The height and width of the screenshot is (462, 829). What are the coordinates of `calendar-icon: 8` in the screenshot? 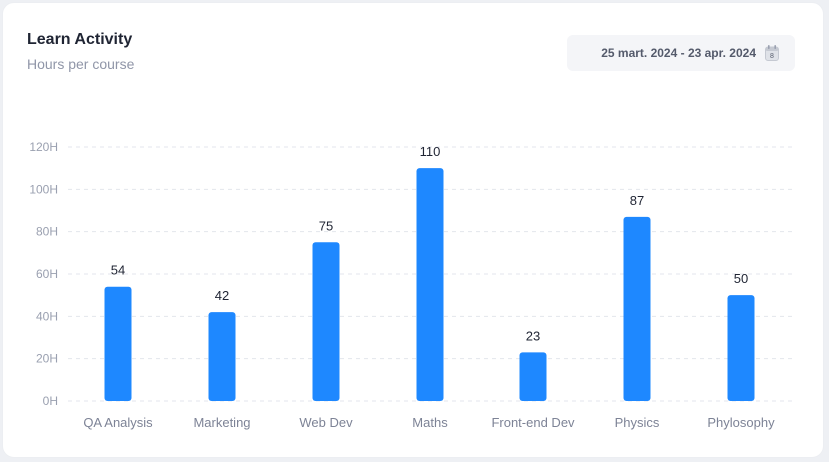 It's located at (772, 53).